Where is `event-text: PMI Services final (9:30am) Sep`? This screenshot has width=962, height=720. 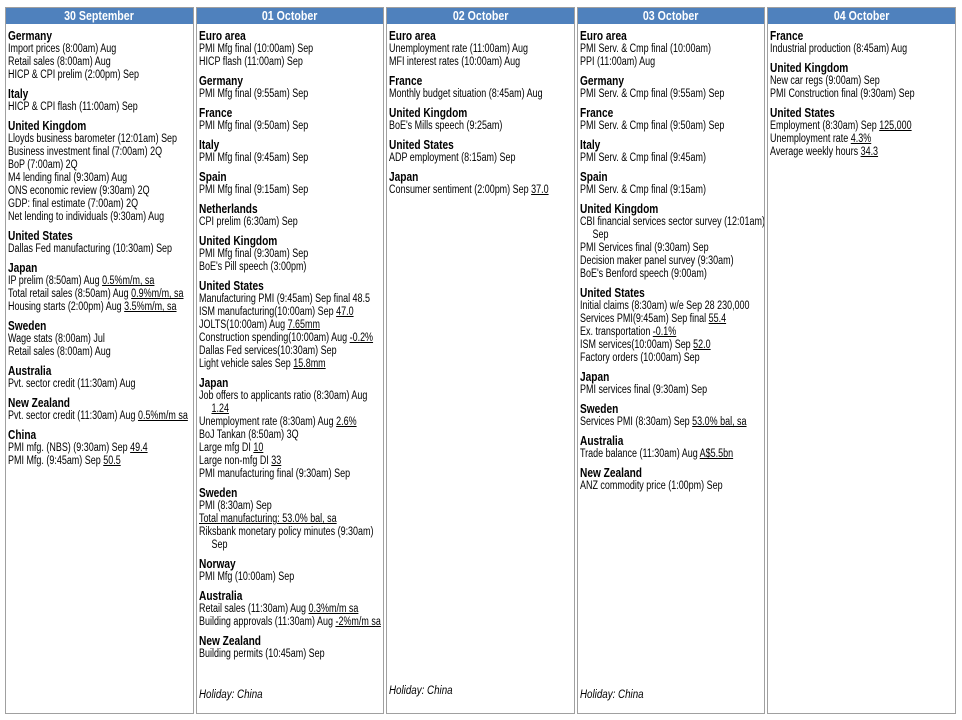
event-text: PMI Services final (9:30am) Sep is located at coordinates (644, 248).